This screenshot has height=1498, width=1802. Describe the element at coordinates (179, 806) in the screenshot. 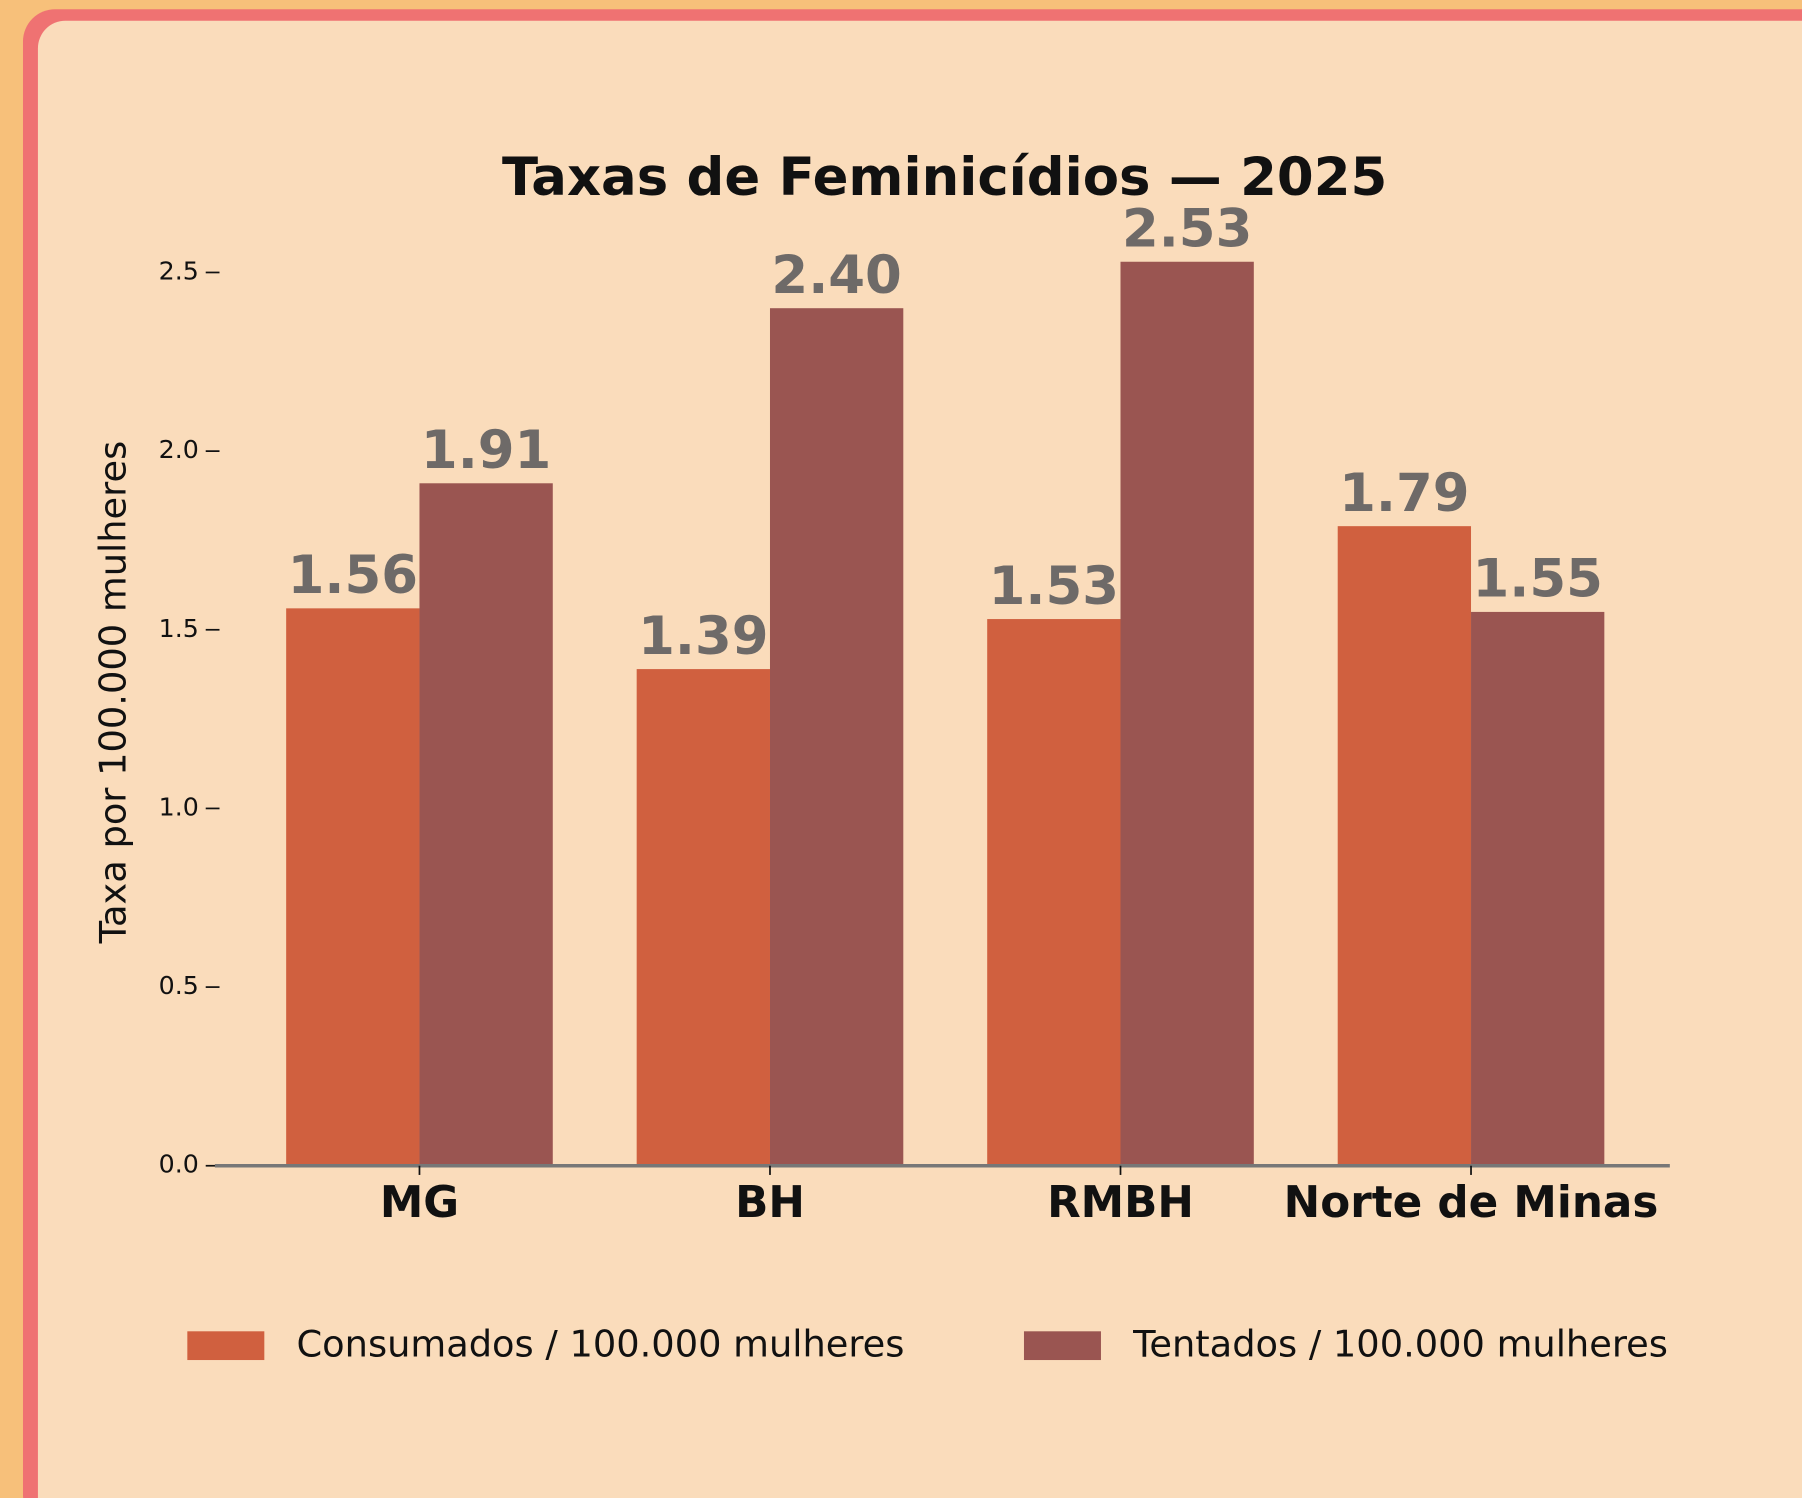

I see `y-tick-label: 1.0` at that location.